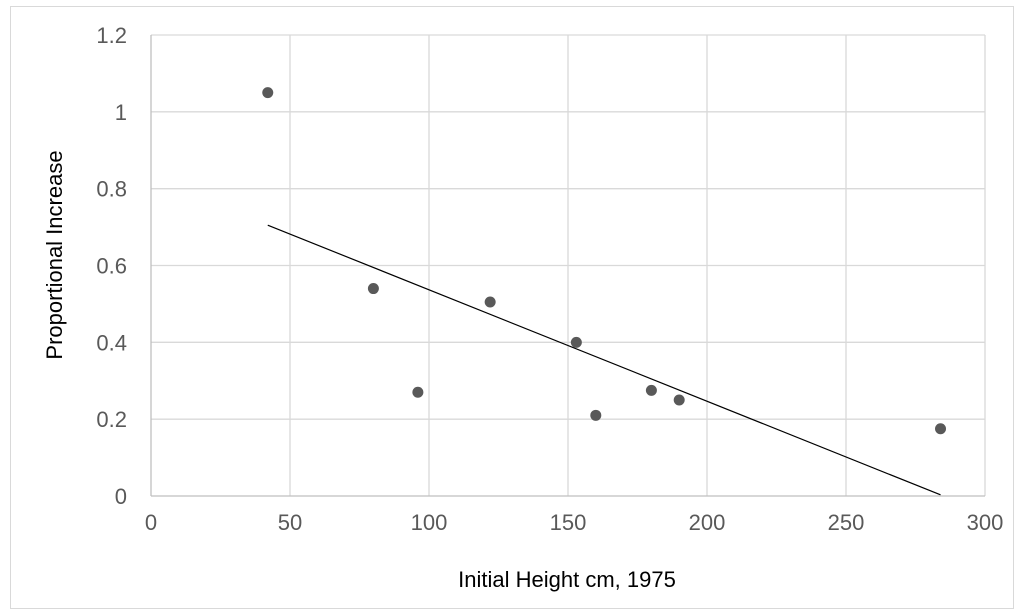 Image resolution: width=1016 pixels, height=611 pixels. Describe the element at coordinates (568, 522) in the screenshot. I see `x-tick-label: 150` at that location.